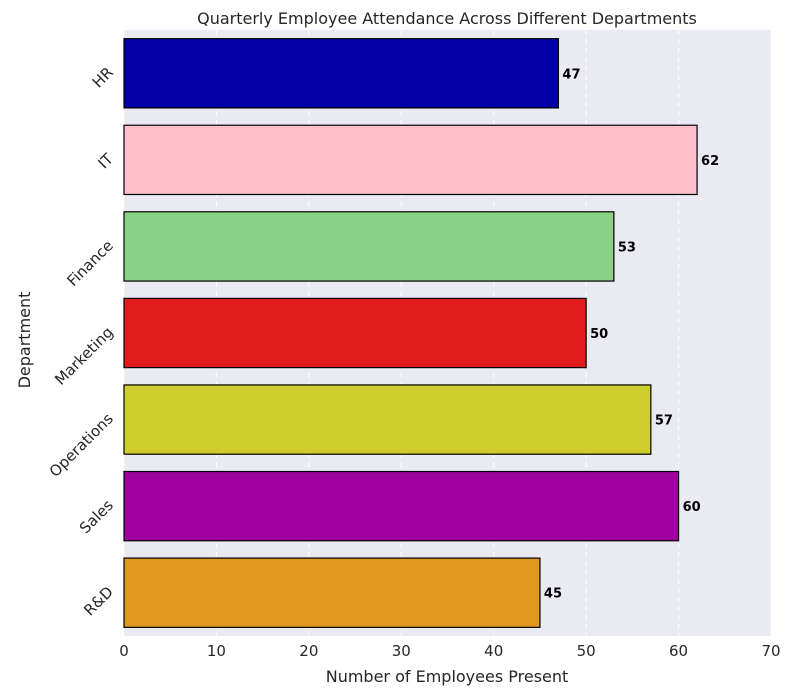 The image size is (800, 700). Describe the element at coordinates (447, 676) in the screenshot. I see `x-axis-label: Number of Employees Present` at that location.